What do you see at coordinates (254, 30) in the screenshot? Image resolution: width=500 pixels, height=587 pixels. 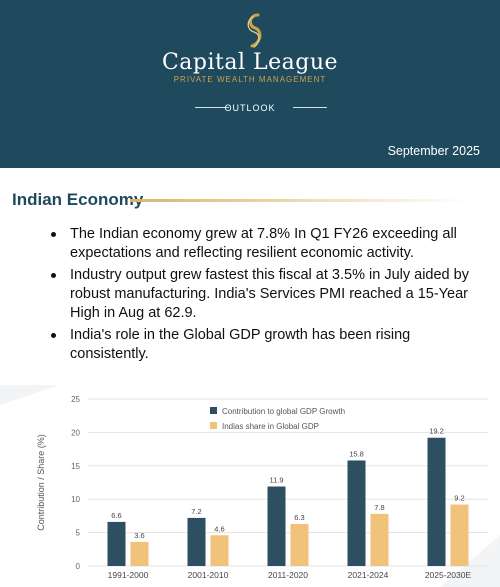 I see `capital-league-logo-icon` at bounding box center [254, 30].